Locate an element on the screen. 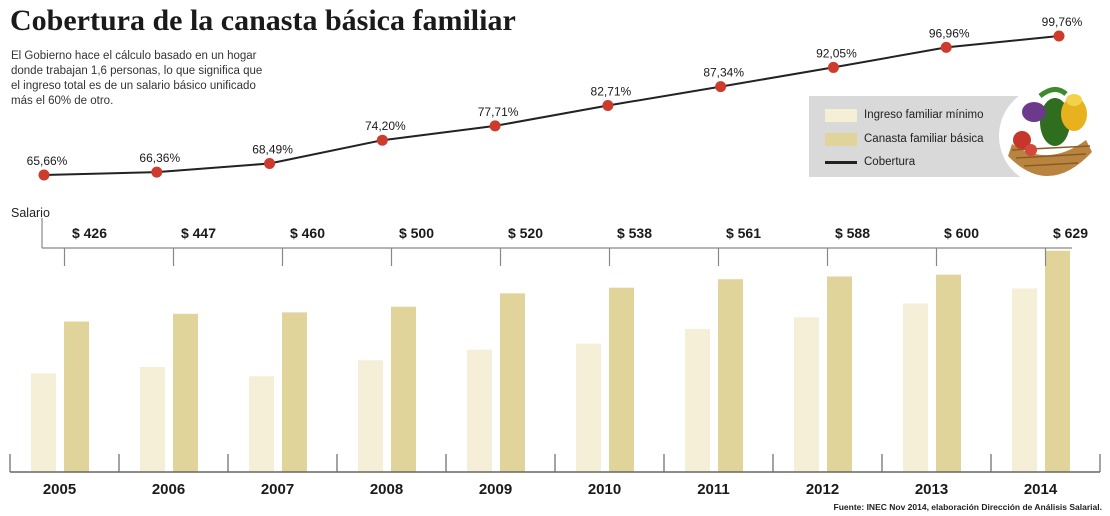 The width and height of the screenshot is (1110, 516). x-tick-label-2013: 2013 is located at coordinates (931, 489).